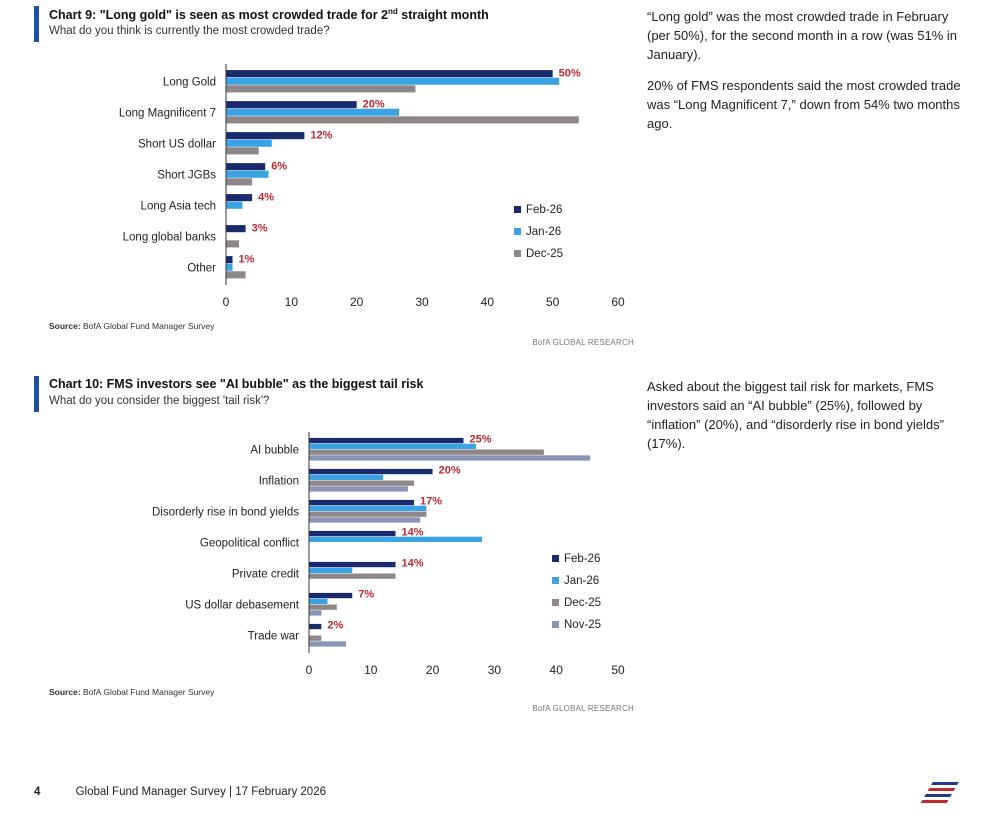 The height and width of the screenshot is (826, 1004). Describe the element at coordinates (189, 83) in the screenshot. I see `category-label: Long Gold` at that location.